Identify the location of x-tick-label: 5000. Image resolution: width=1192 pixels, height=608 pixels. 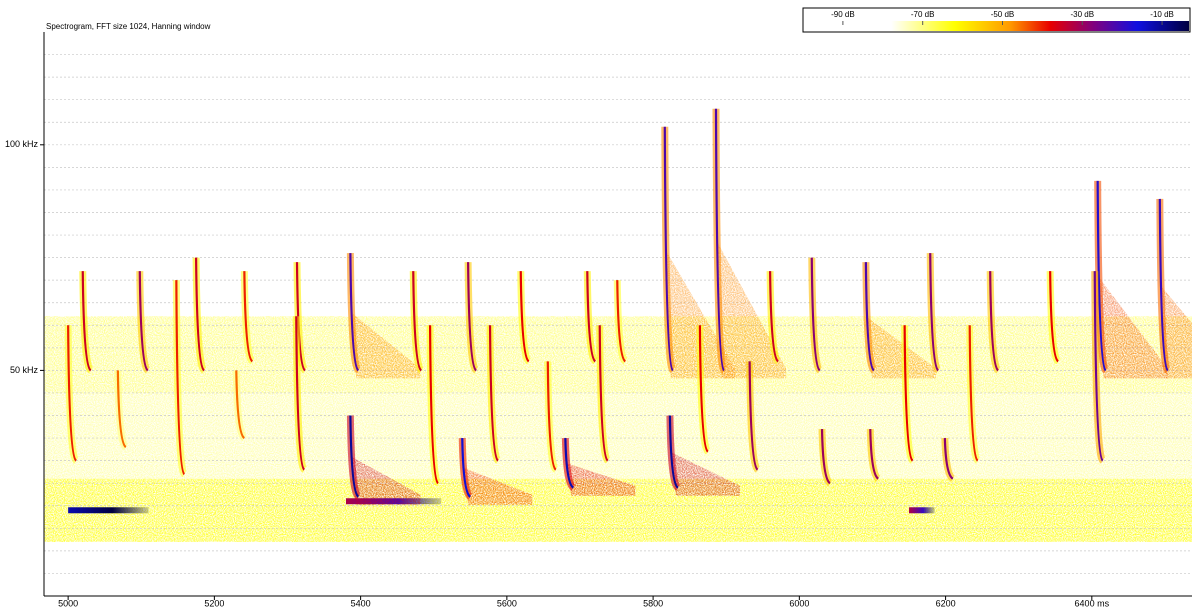
(68, 603).